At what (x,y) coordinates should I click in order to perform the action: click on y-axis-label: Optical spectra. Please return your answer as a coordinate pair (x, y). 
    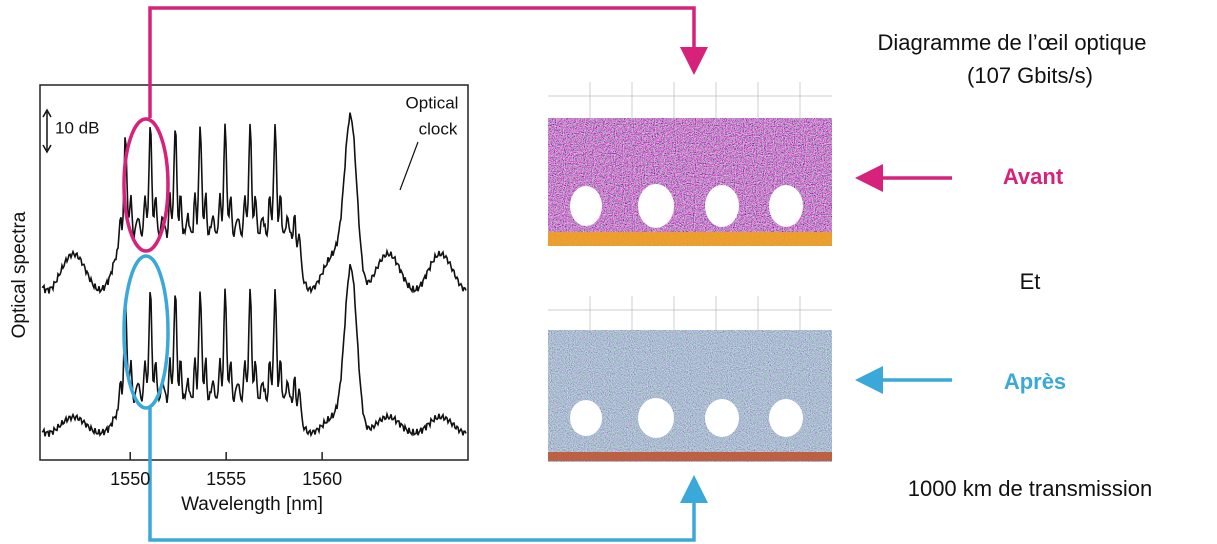
    Looking at the image, I should click on (19, 274).